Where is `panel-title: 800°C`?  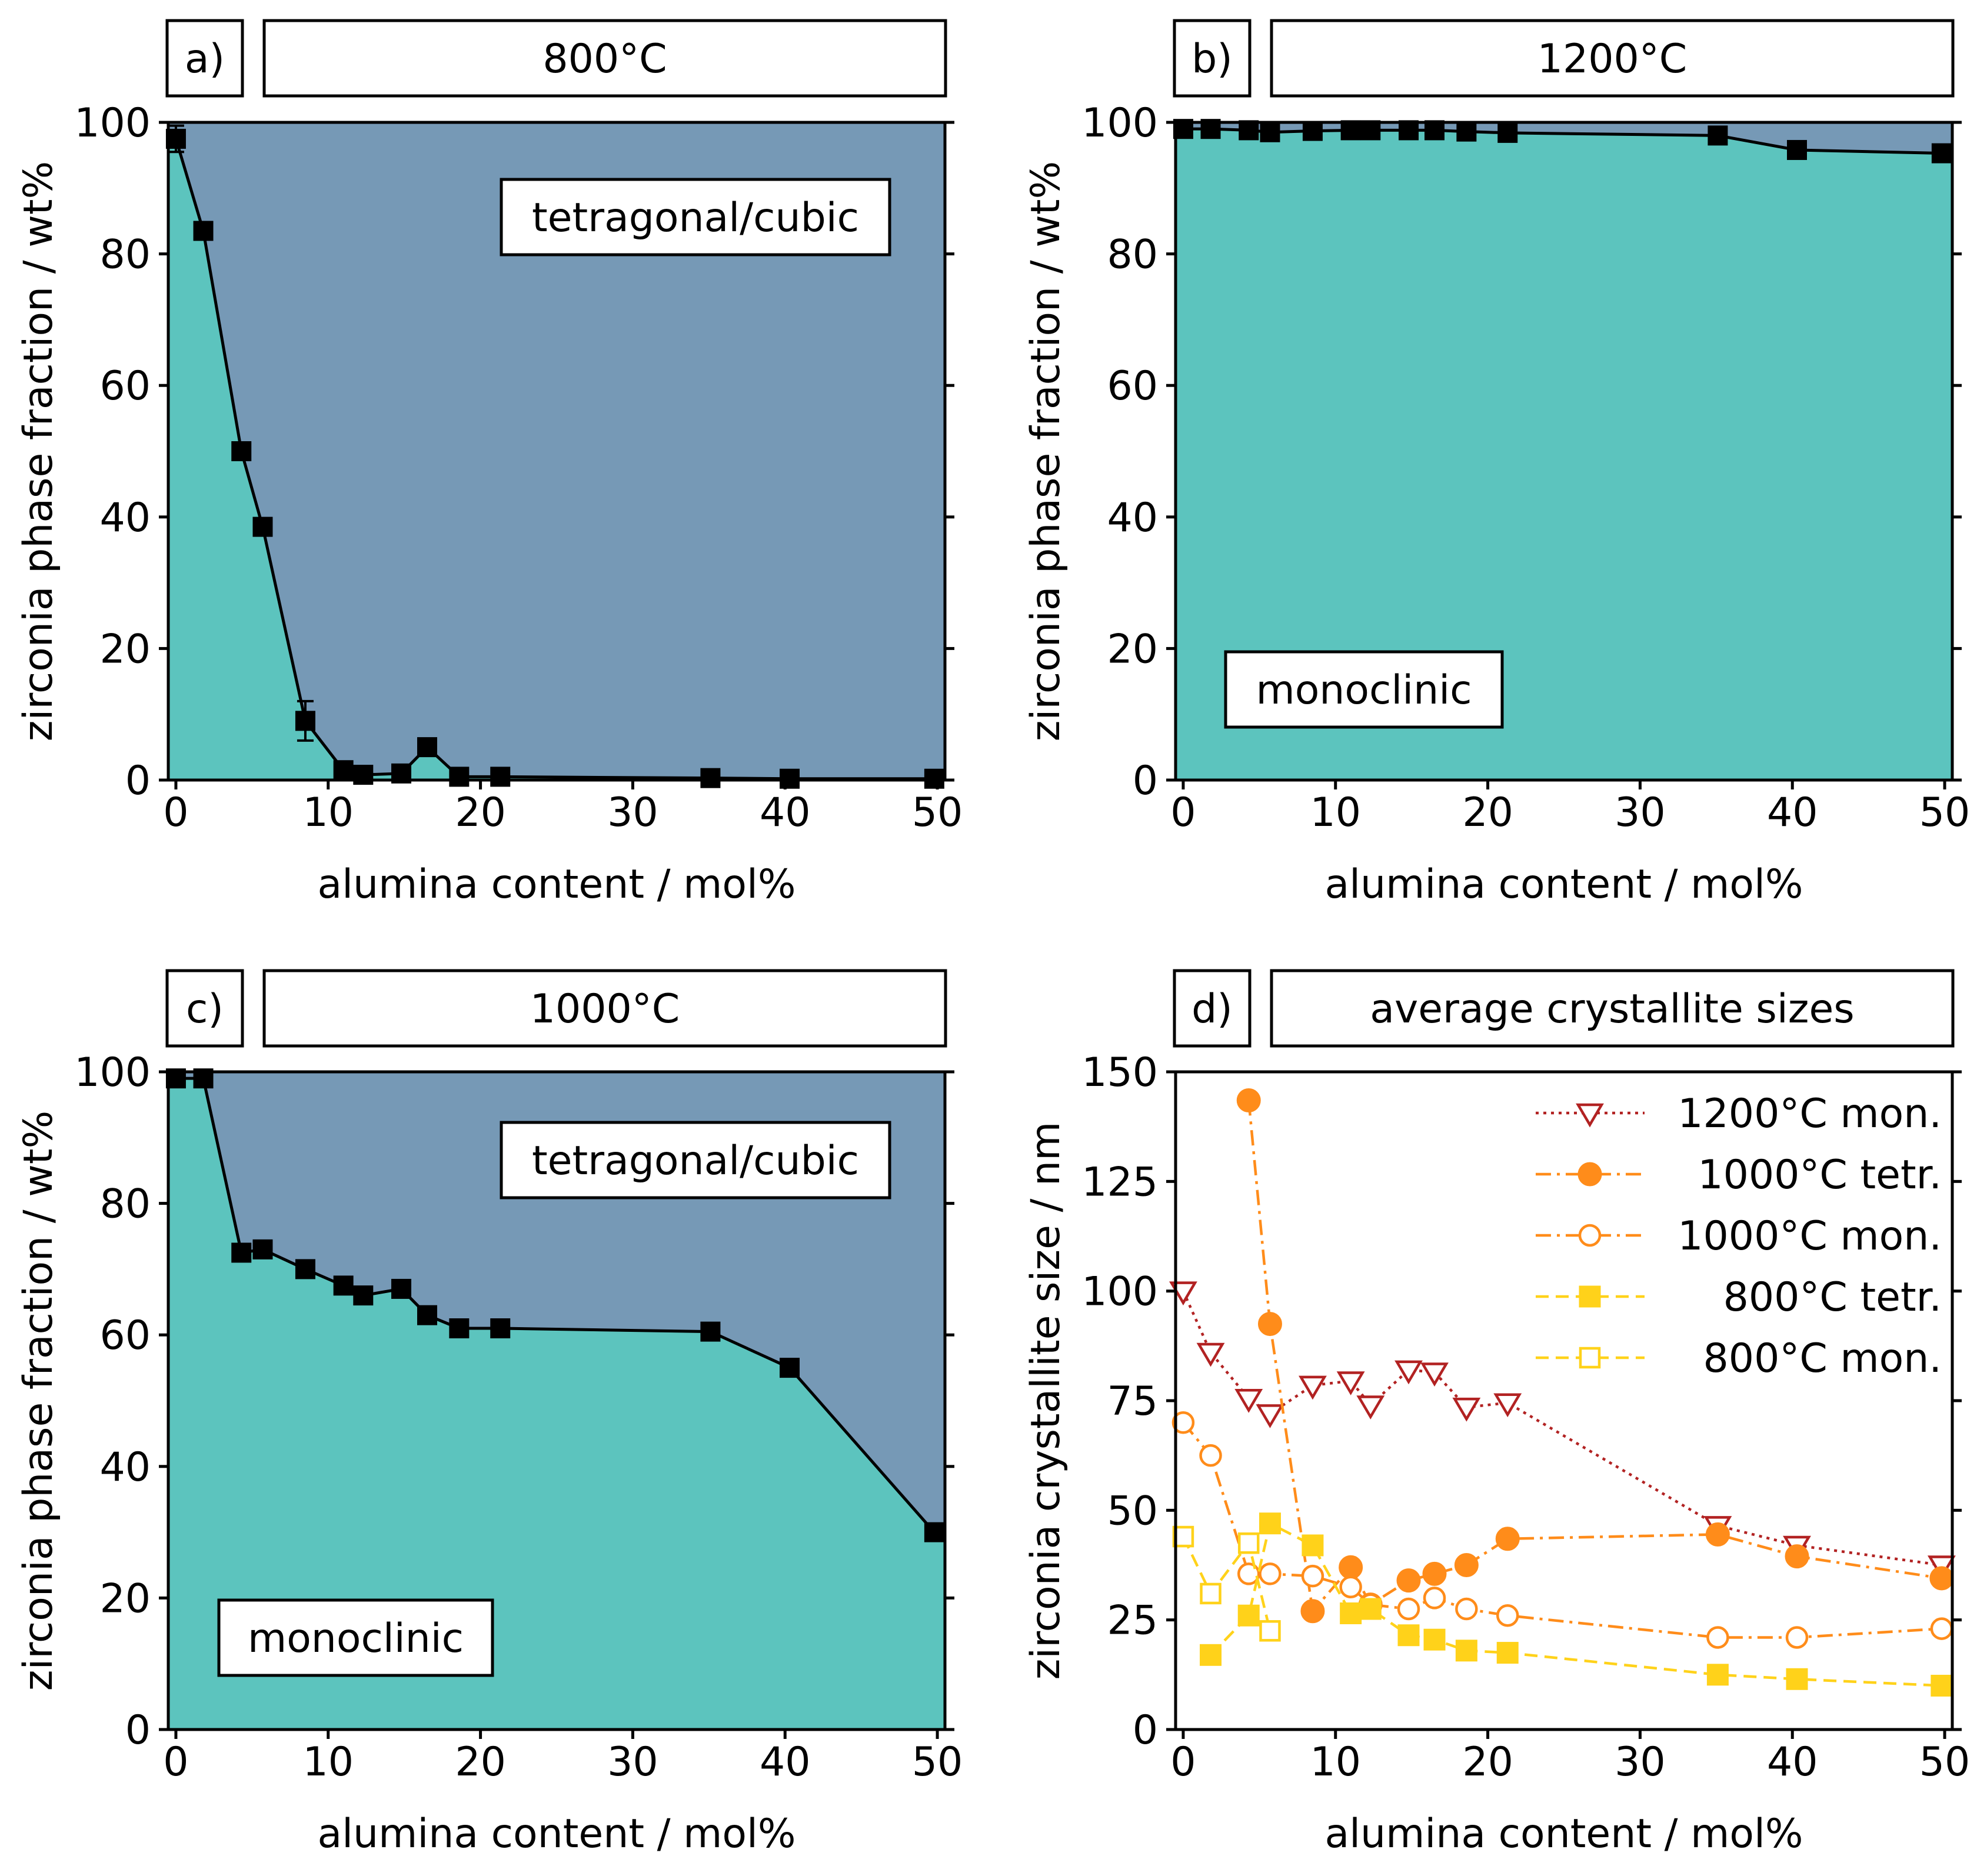 panel-title: 800°C is located at coordinates (604, 59).